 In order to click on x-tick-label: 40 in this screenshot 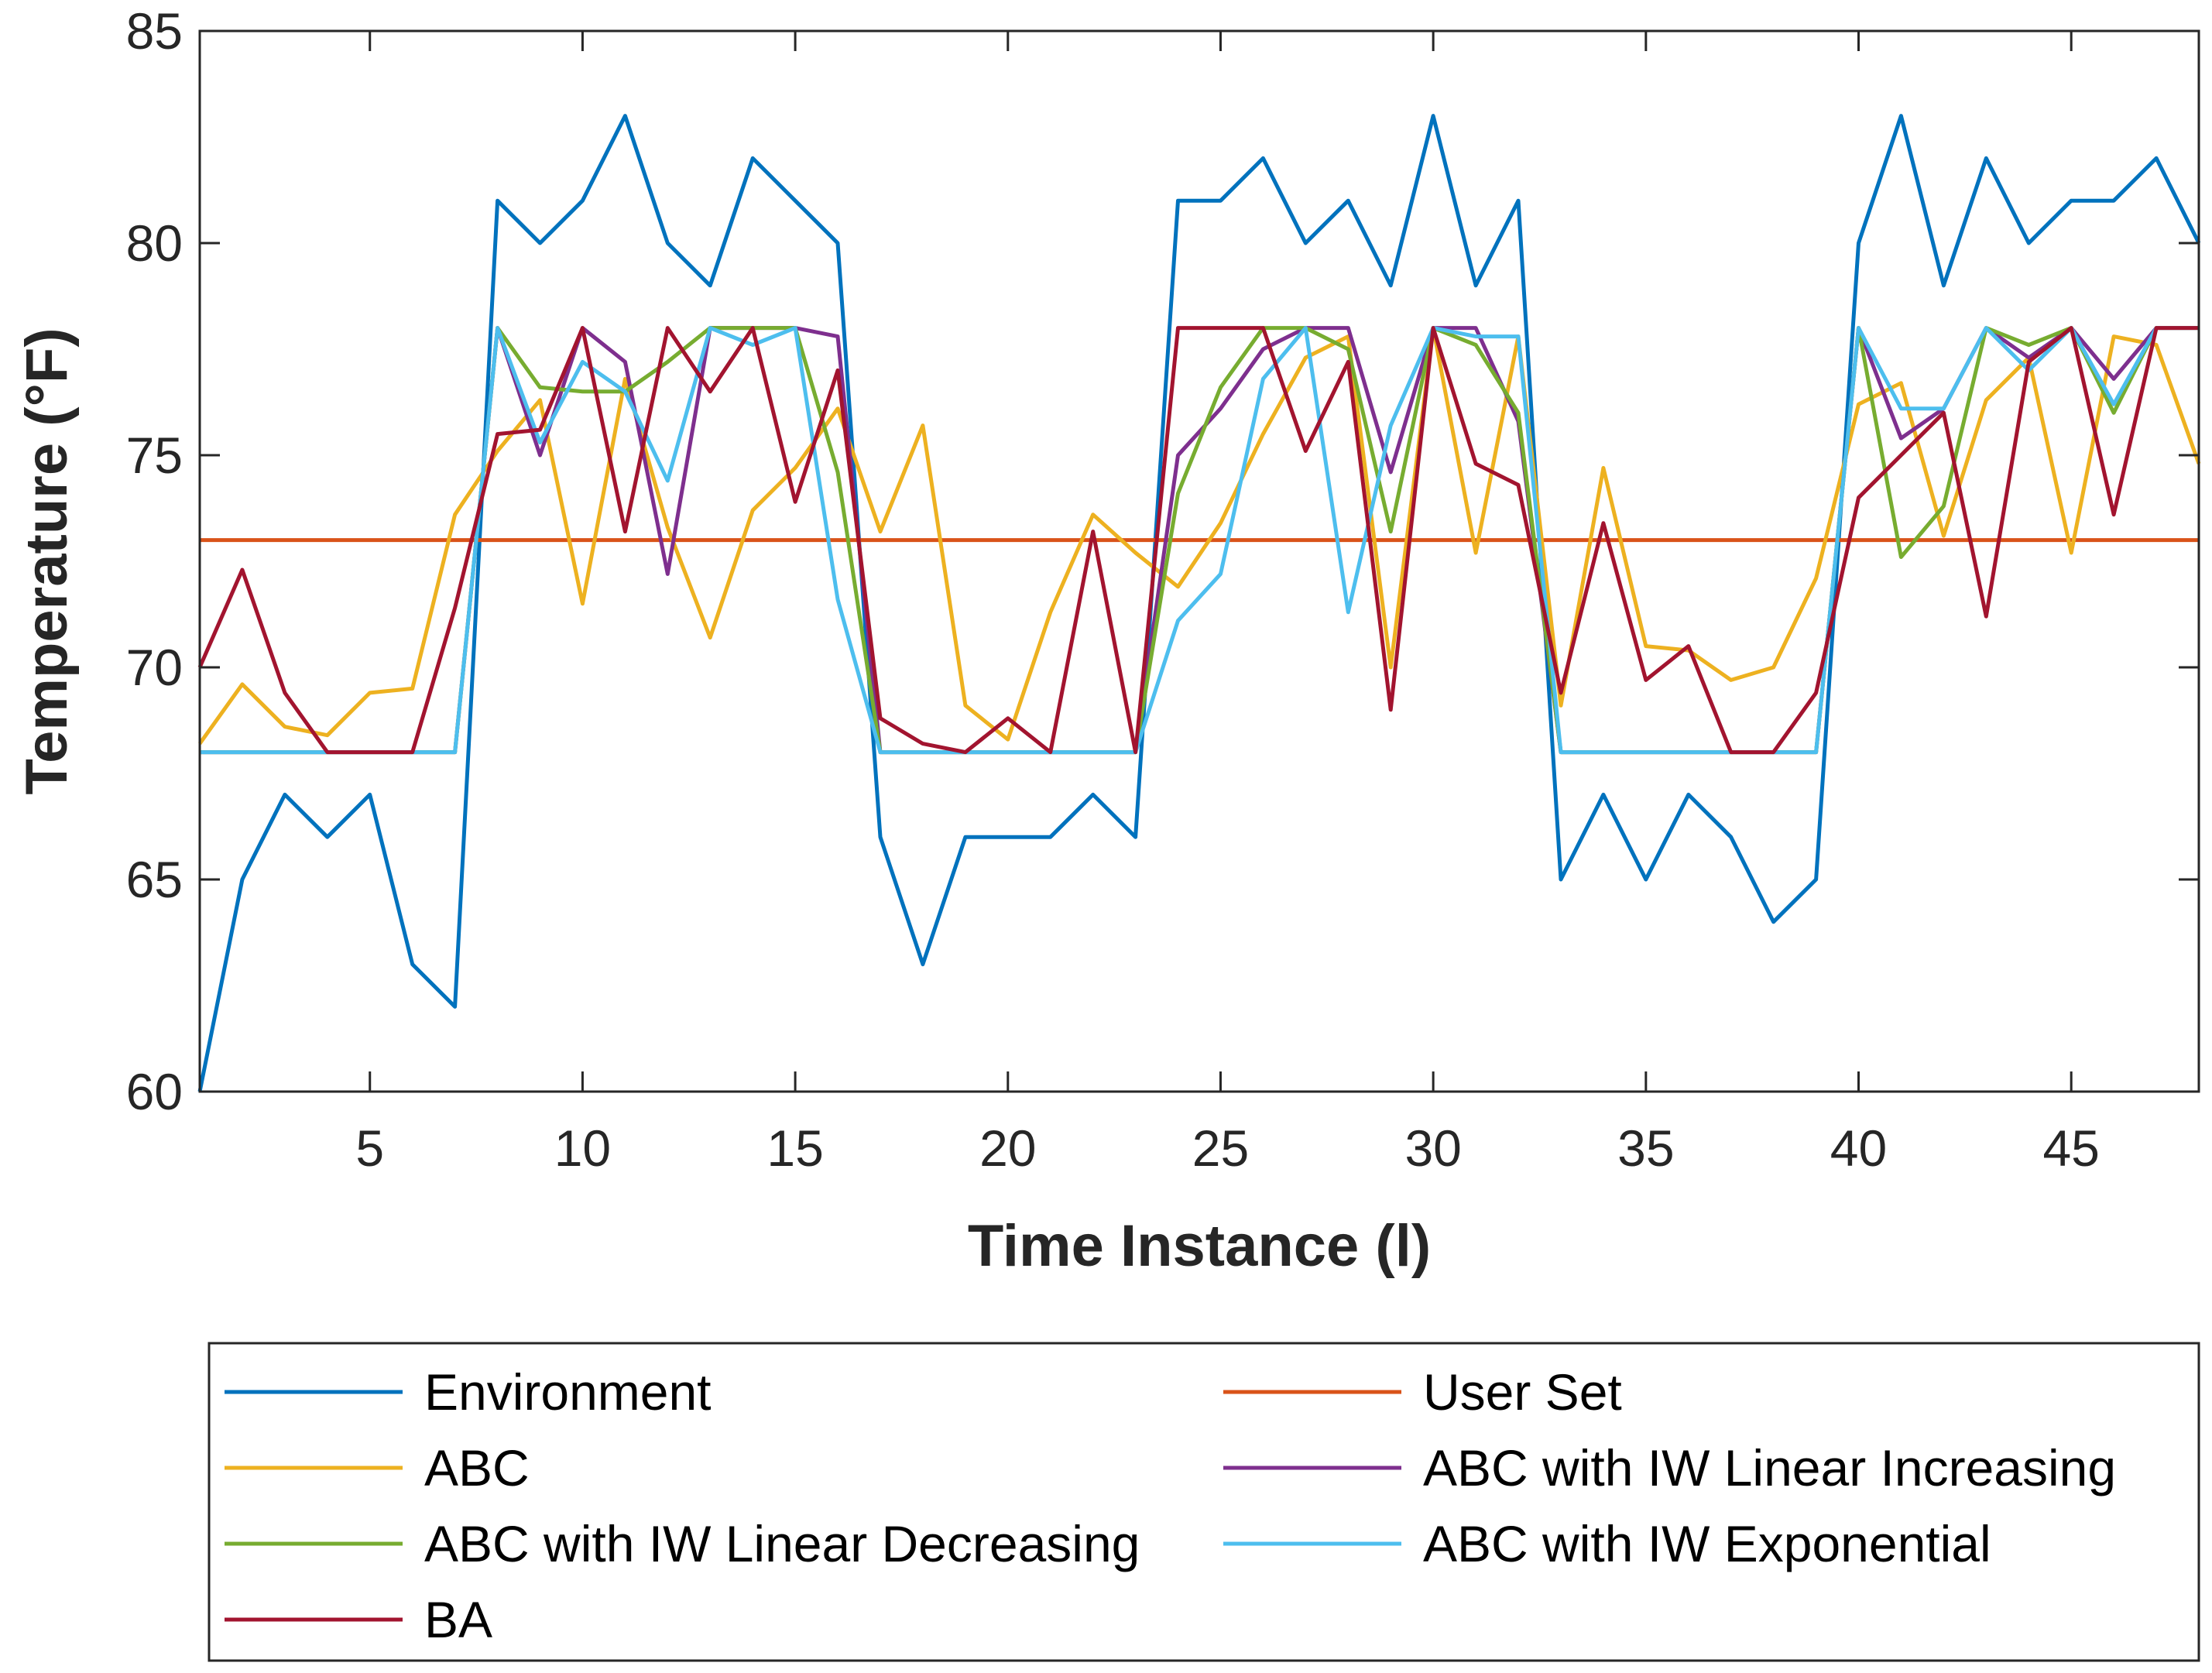, I will do `click(1858, 1148)`.